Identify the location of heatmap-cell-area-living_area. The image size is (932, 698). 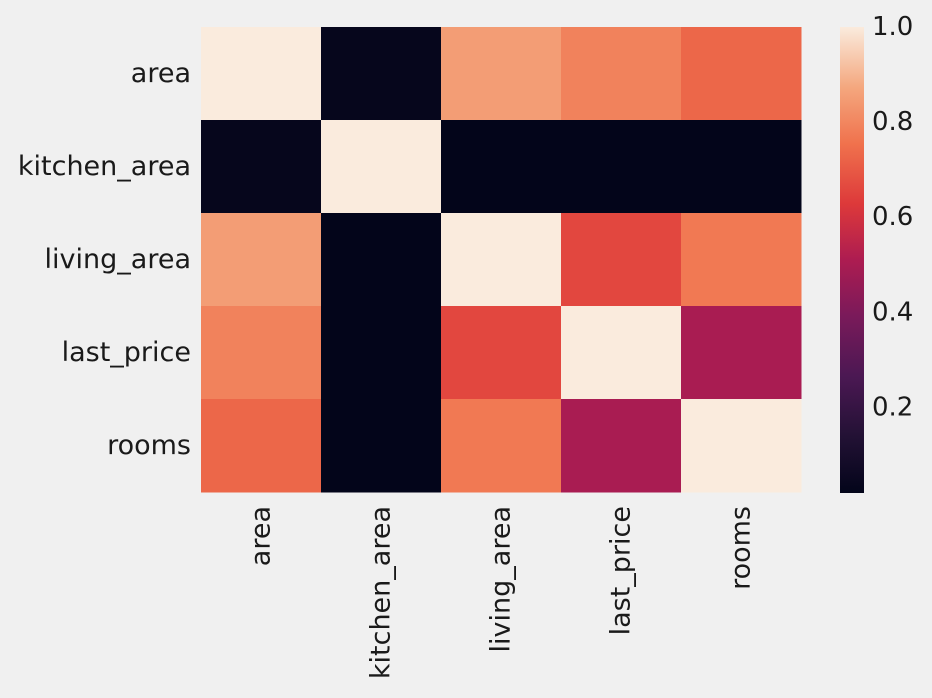
(501, 74).